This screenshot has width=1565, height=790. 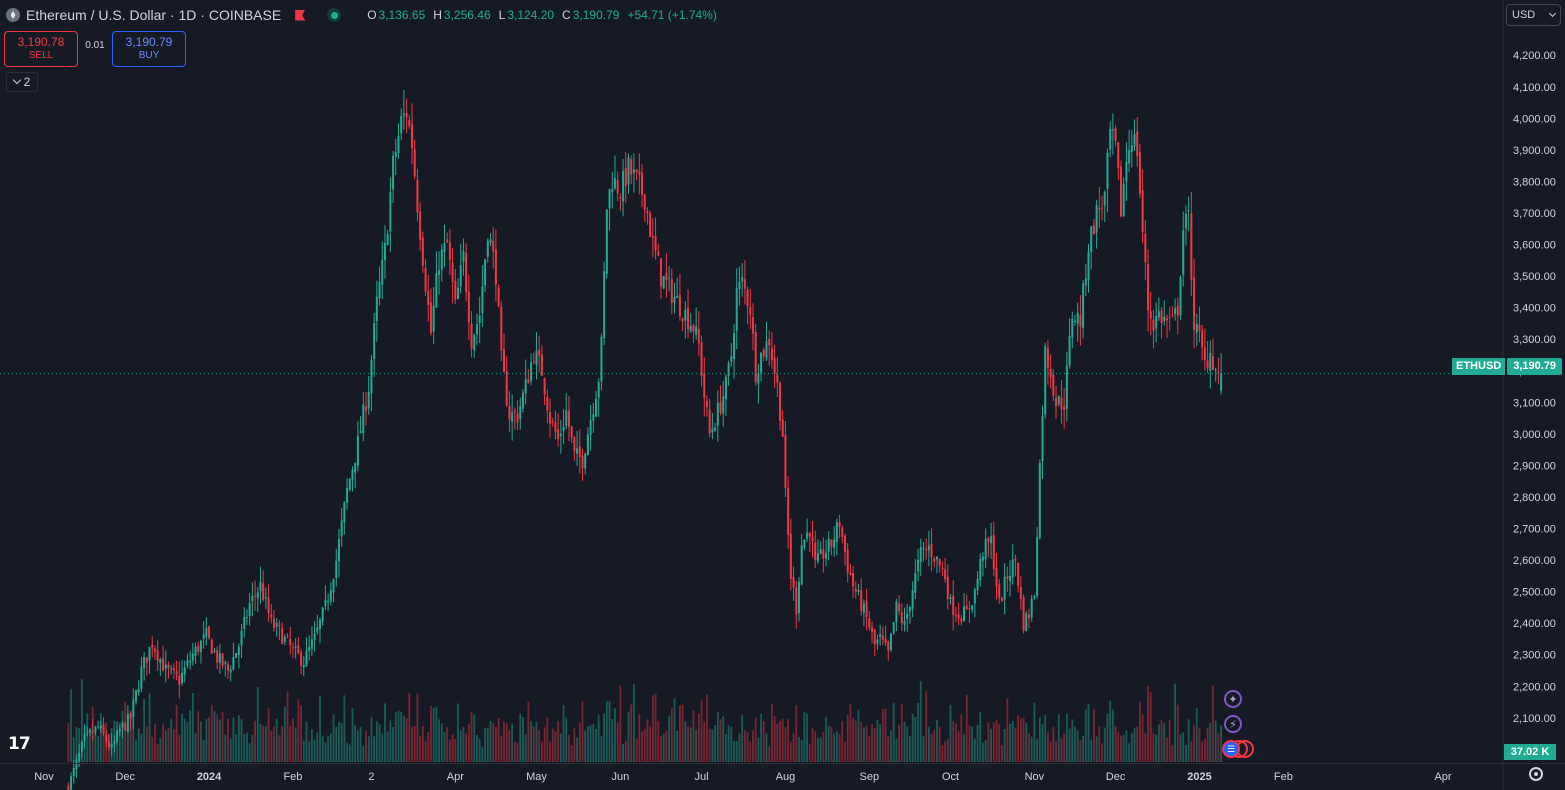 I want to click on sparkle-event-icon: ✦, so click(x=1233, y=699).